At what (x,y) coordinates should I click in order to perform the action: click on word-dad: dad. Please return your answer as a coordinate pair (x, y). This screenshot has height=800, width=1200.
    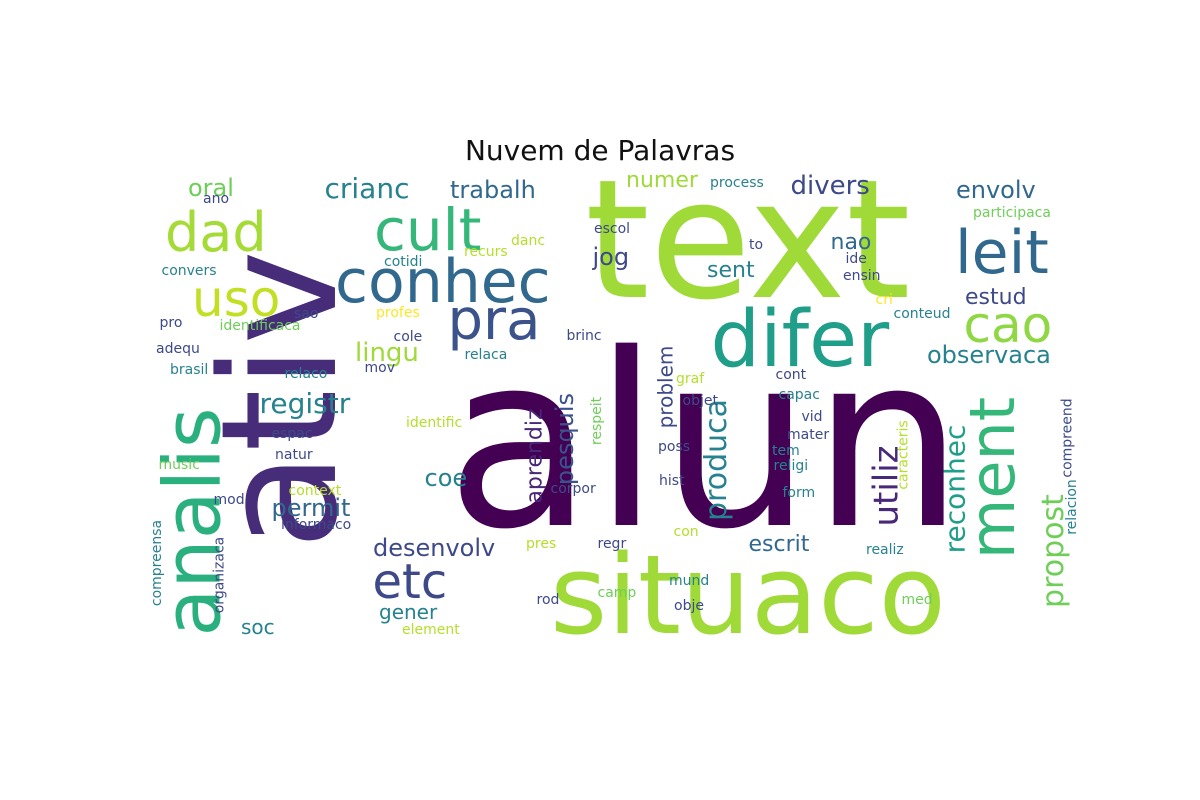
    Looking at the image, I should click on (216, 232).